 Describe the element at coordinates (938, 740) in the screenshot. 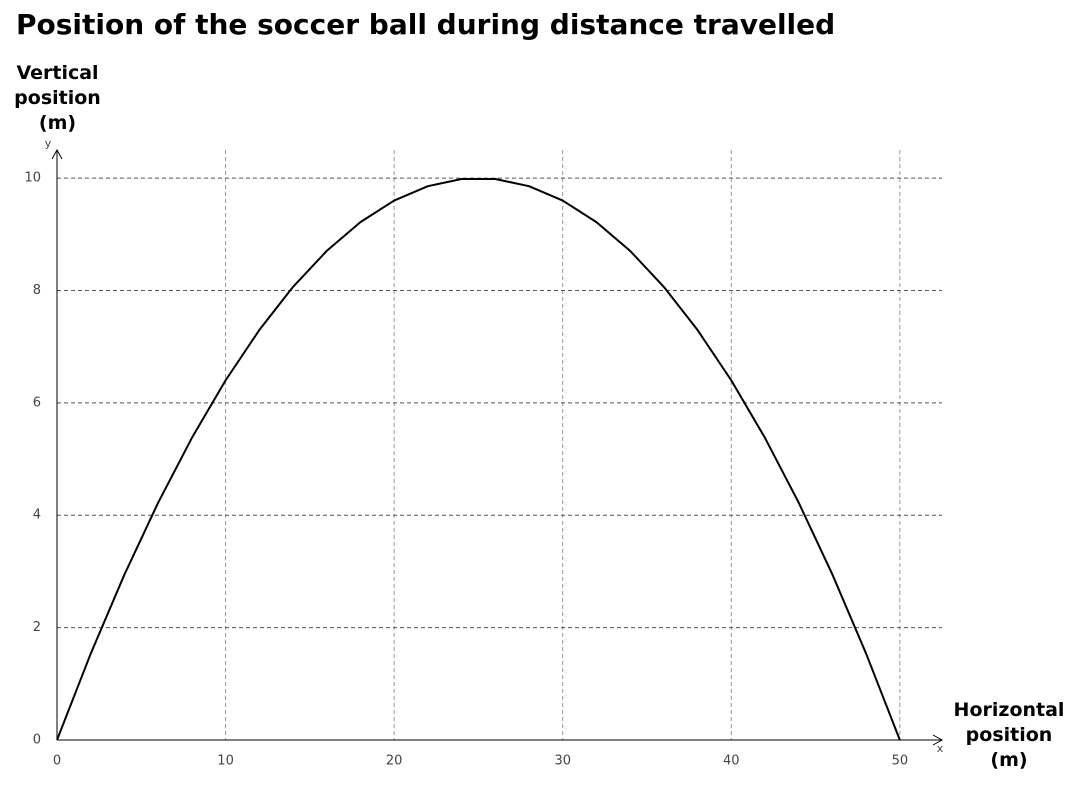

I see `x-axis-arrow` at that location.